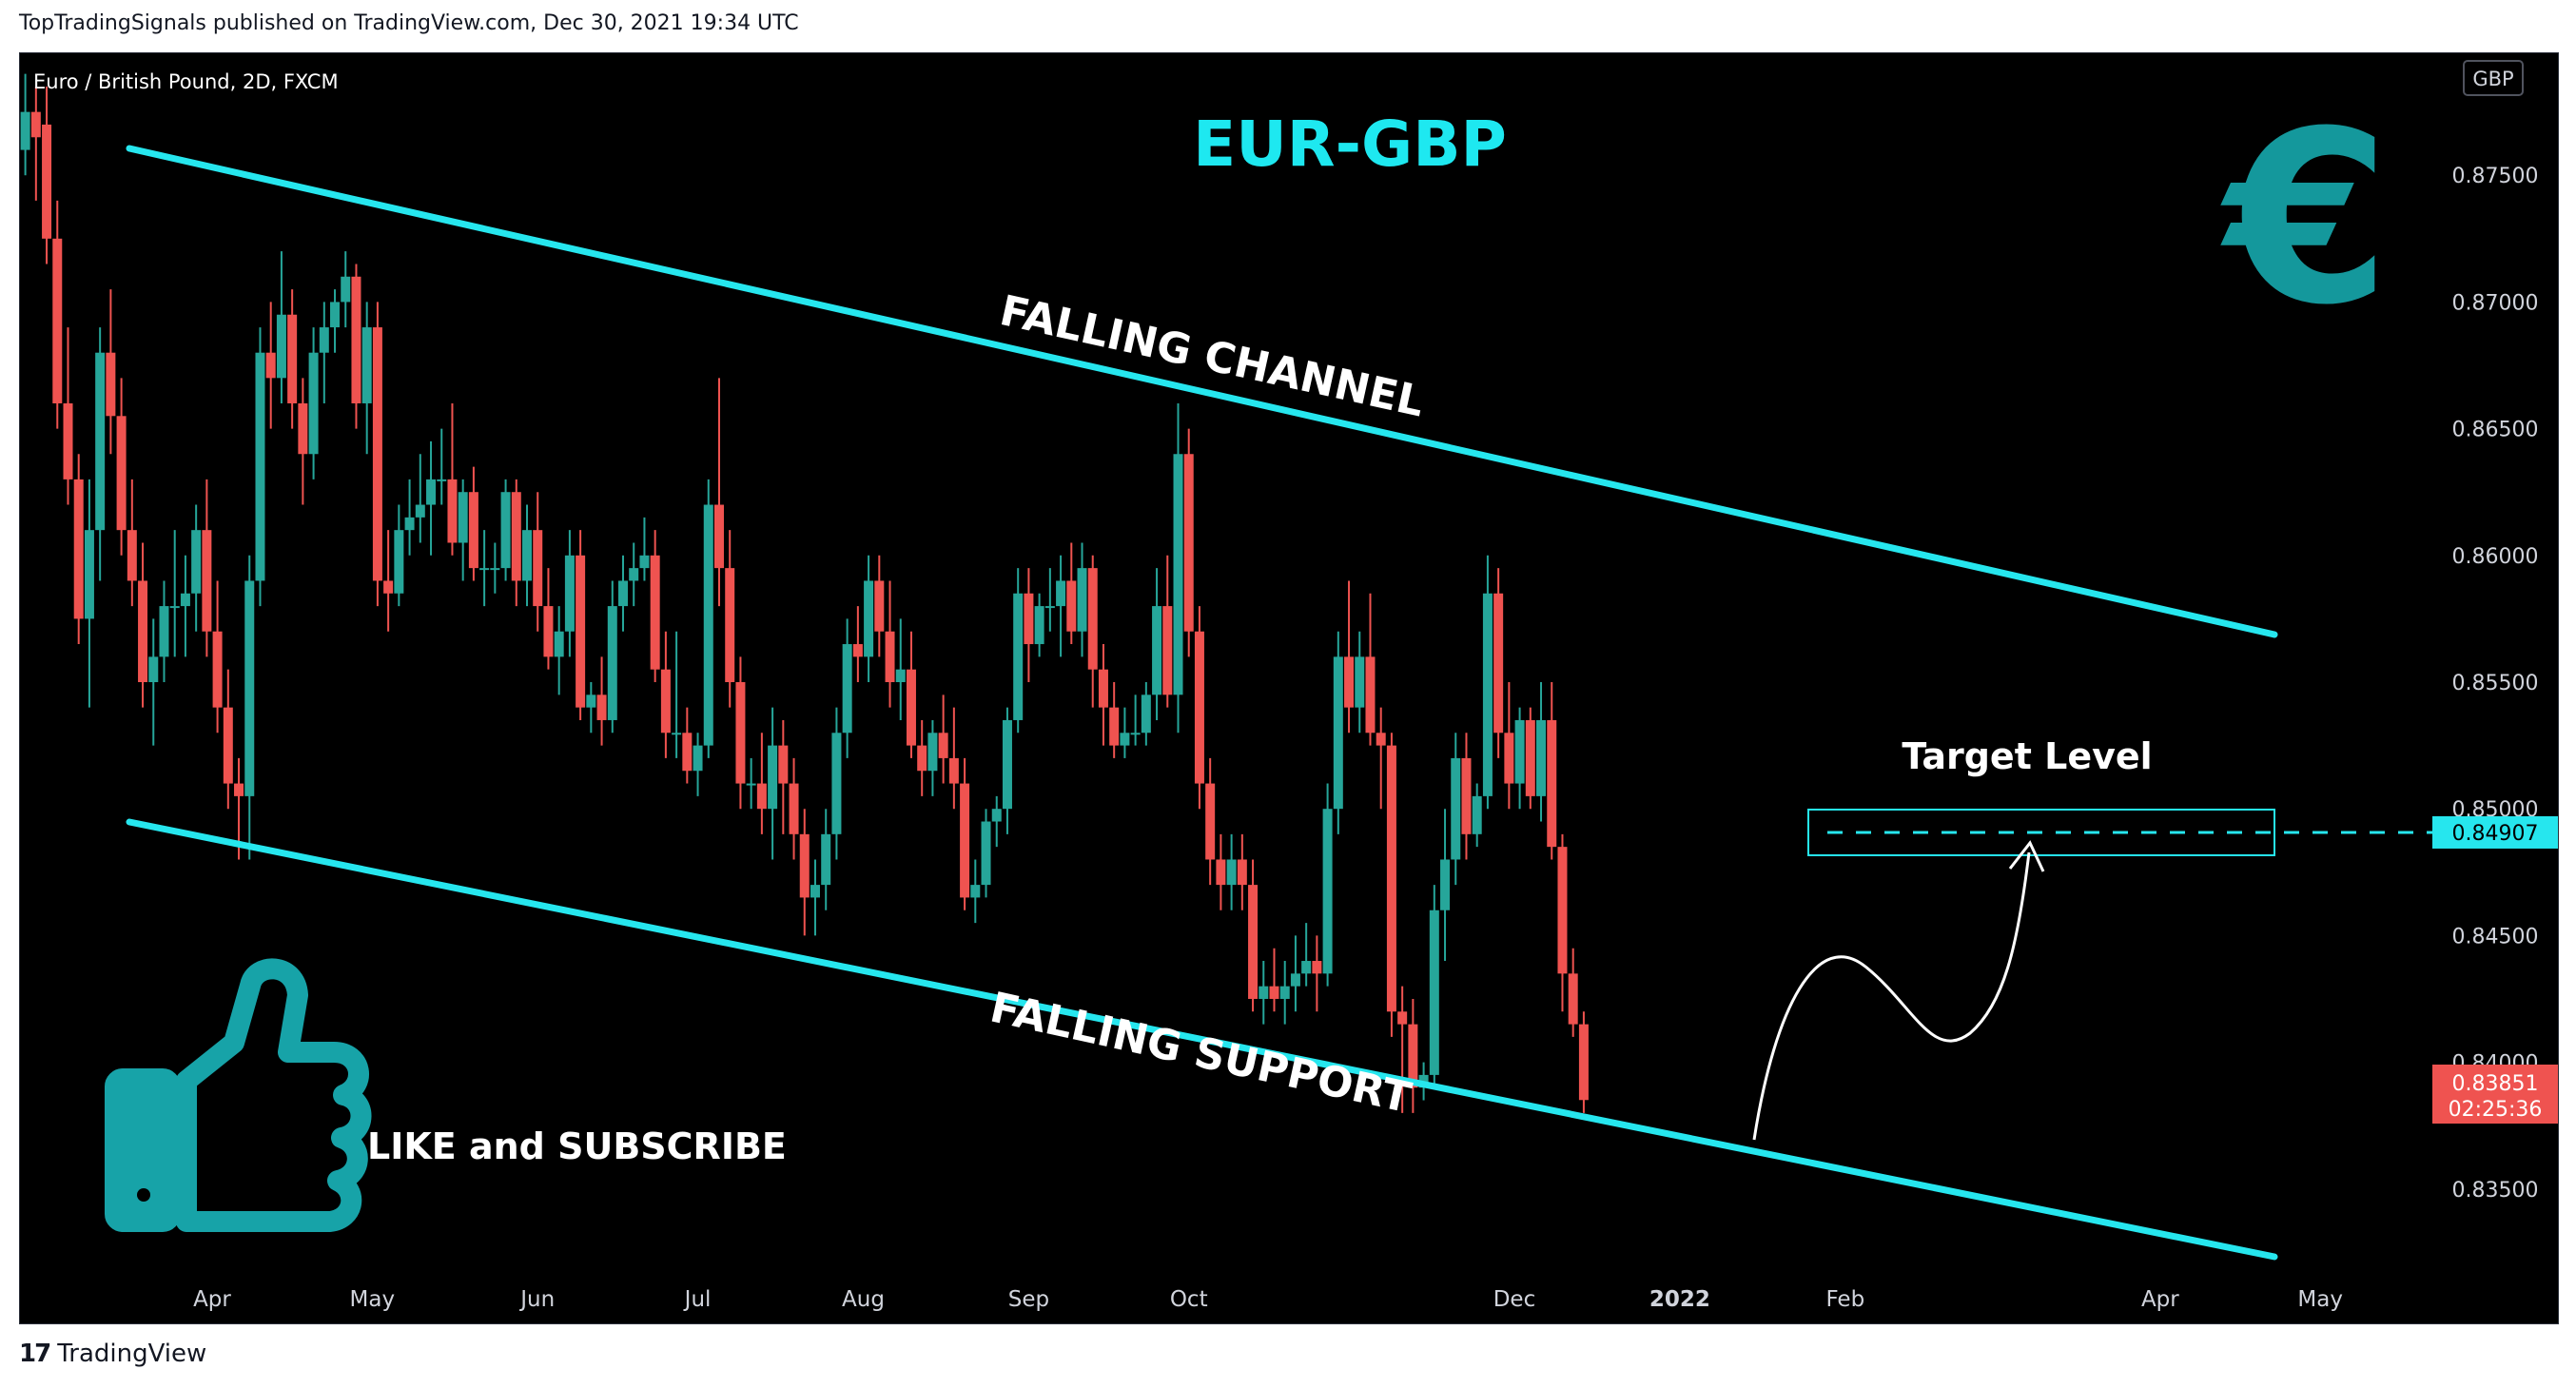 This screenshot has height=1389, width=2576. Describe the element at coordinates (186, 81) in the screenshot. I see `symbol-legend: Euro / British Pound, 2D, FXCM` at that location.